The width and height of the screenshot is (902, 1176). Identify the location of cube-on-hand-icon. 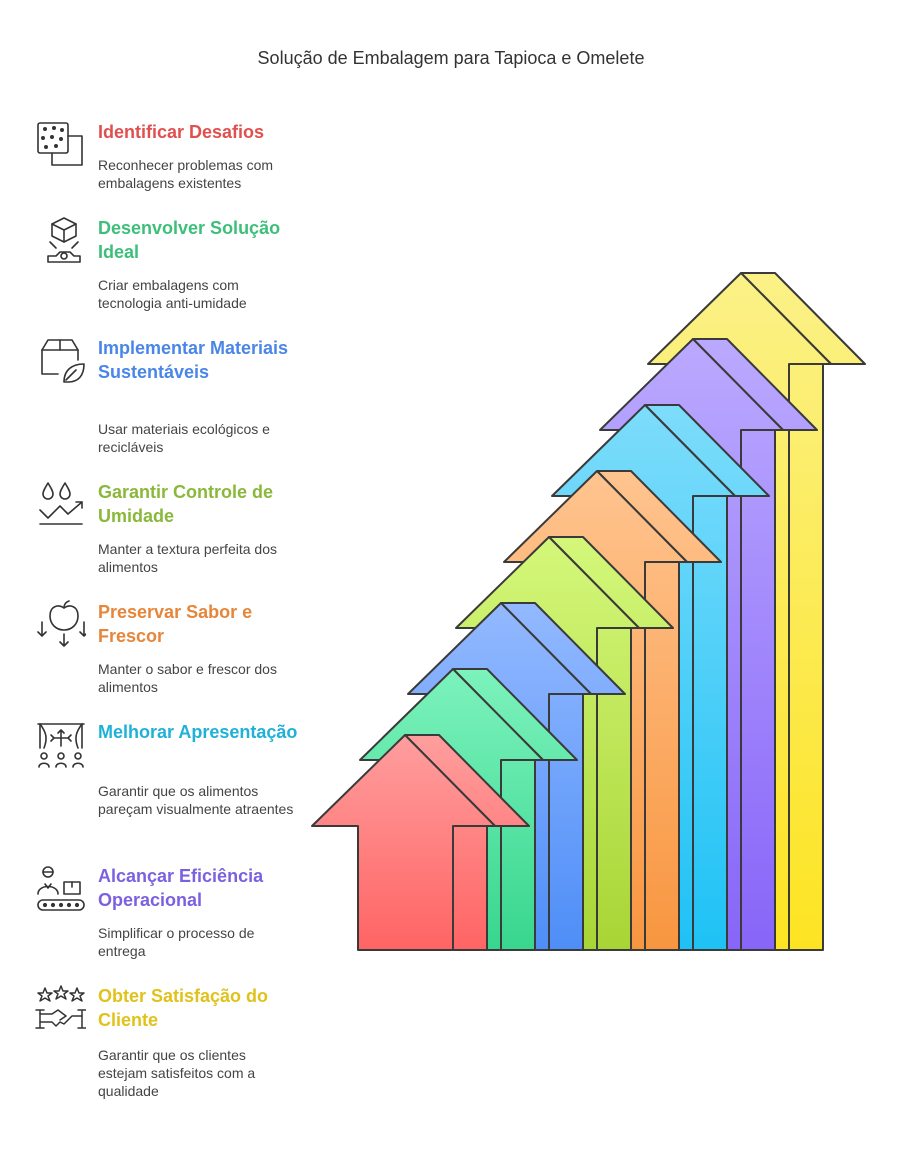
(60, 241).